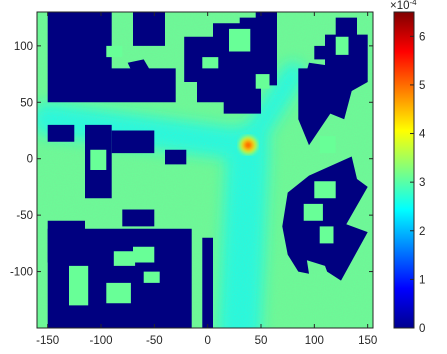 Image resolution: width=447 pixels, height=354 pixels. What do you see at coordinates (422, 232) in the screenshot?
I see `colorbar-tick-label: 2` at bounding box center [422, 232].